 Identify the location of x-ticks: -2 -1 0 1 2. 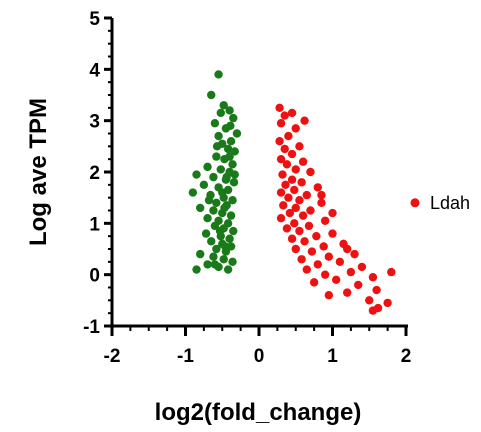
(257, 346).